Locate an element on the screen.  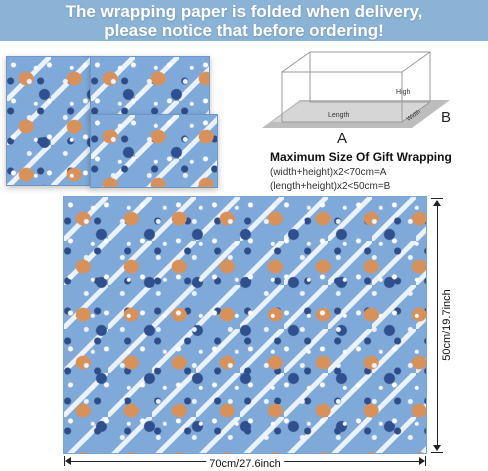
folded-sheet-top is located at coordinates (150, 87).